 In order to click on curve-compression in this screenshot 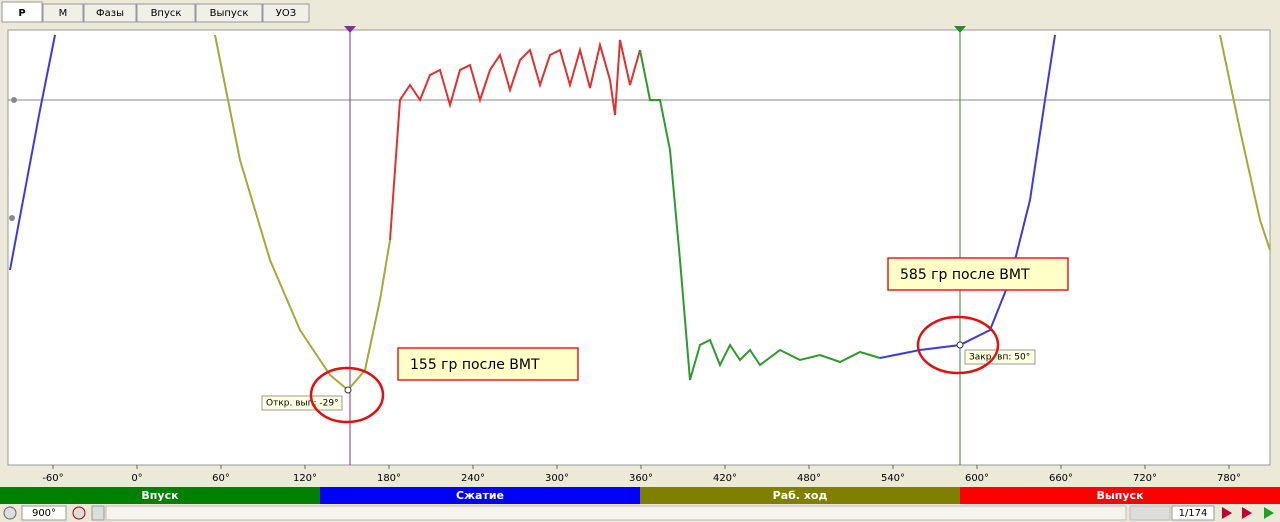, I will do `click(515, 140)`.